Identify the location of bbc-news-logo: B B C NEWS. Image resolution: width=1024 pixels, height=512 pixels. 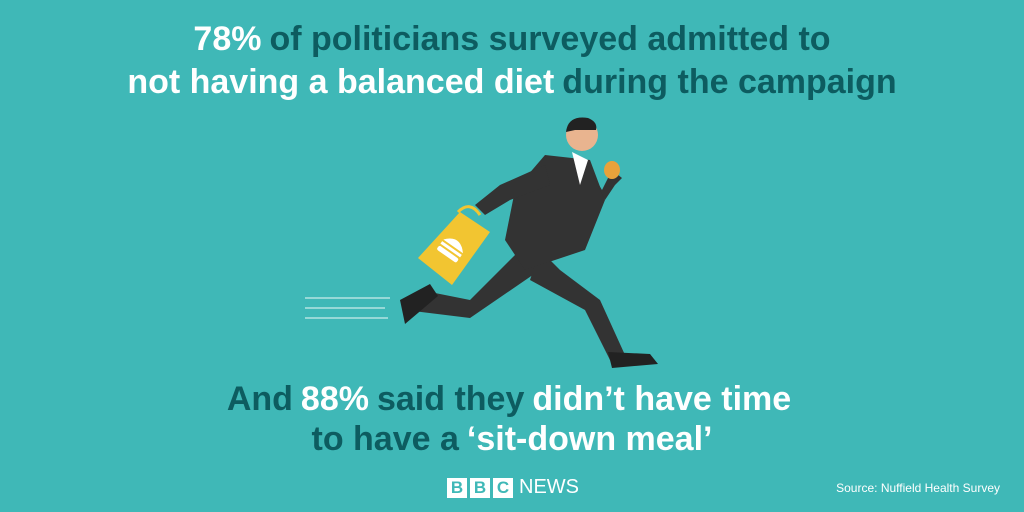
(513, 487).